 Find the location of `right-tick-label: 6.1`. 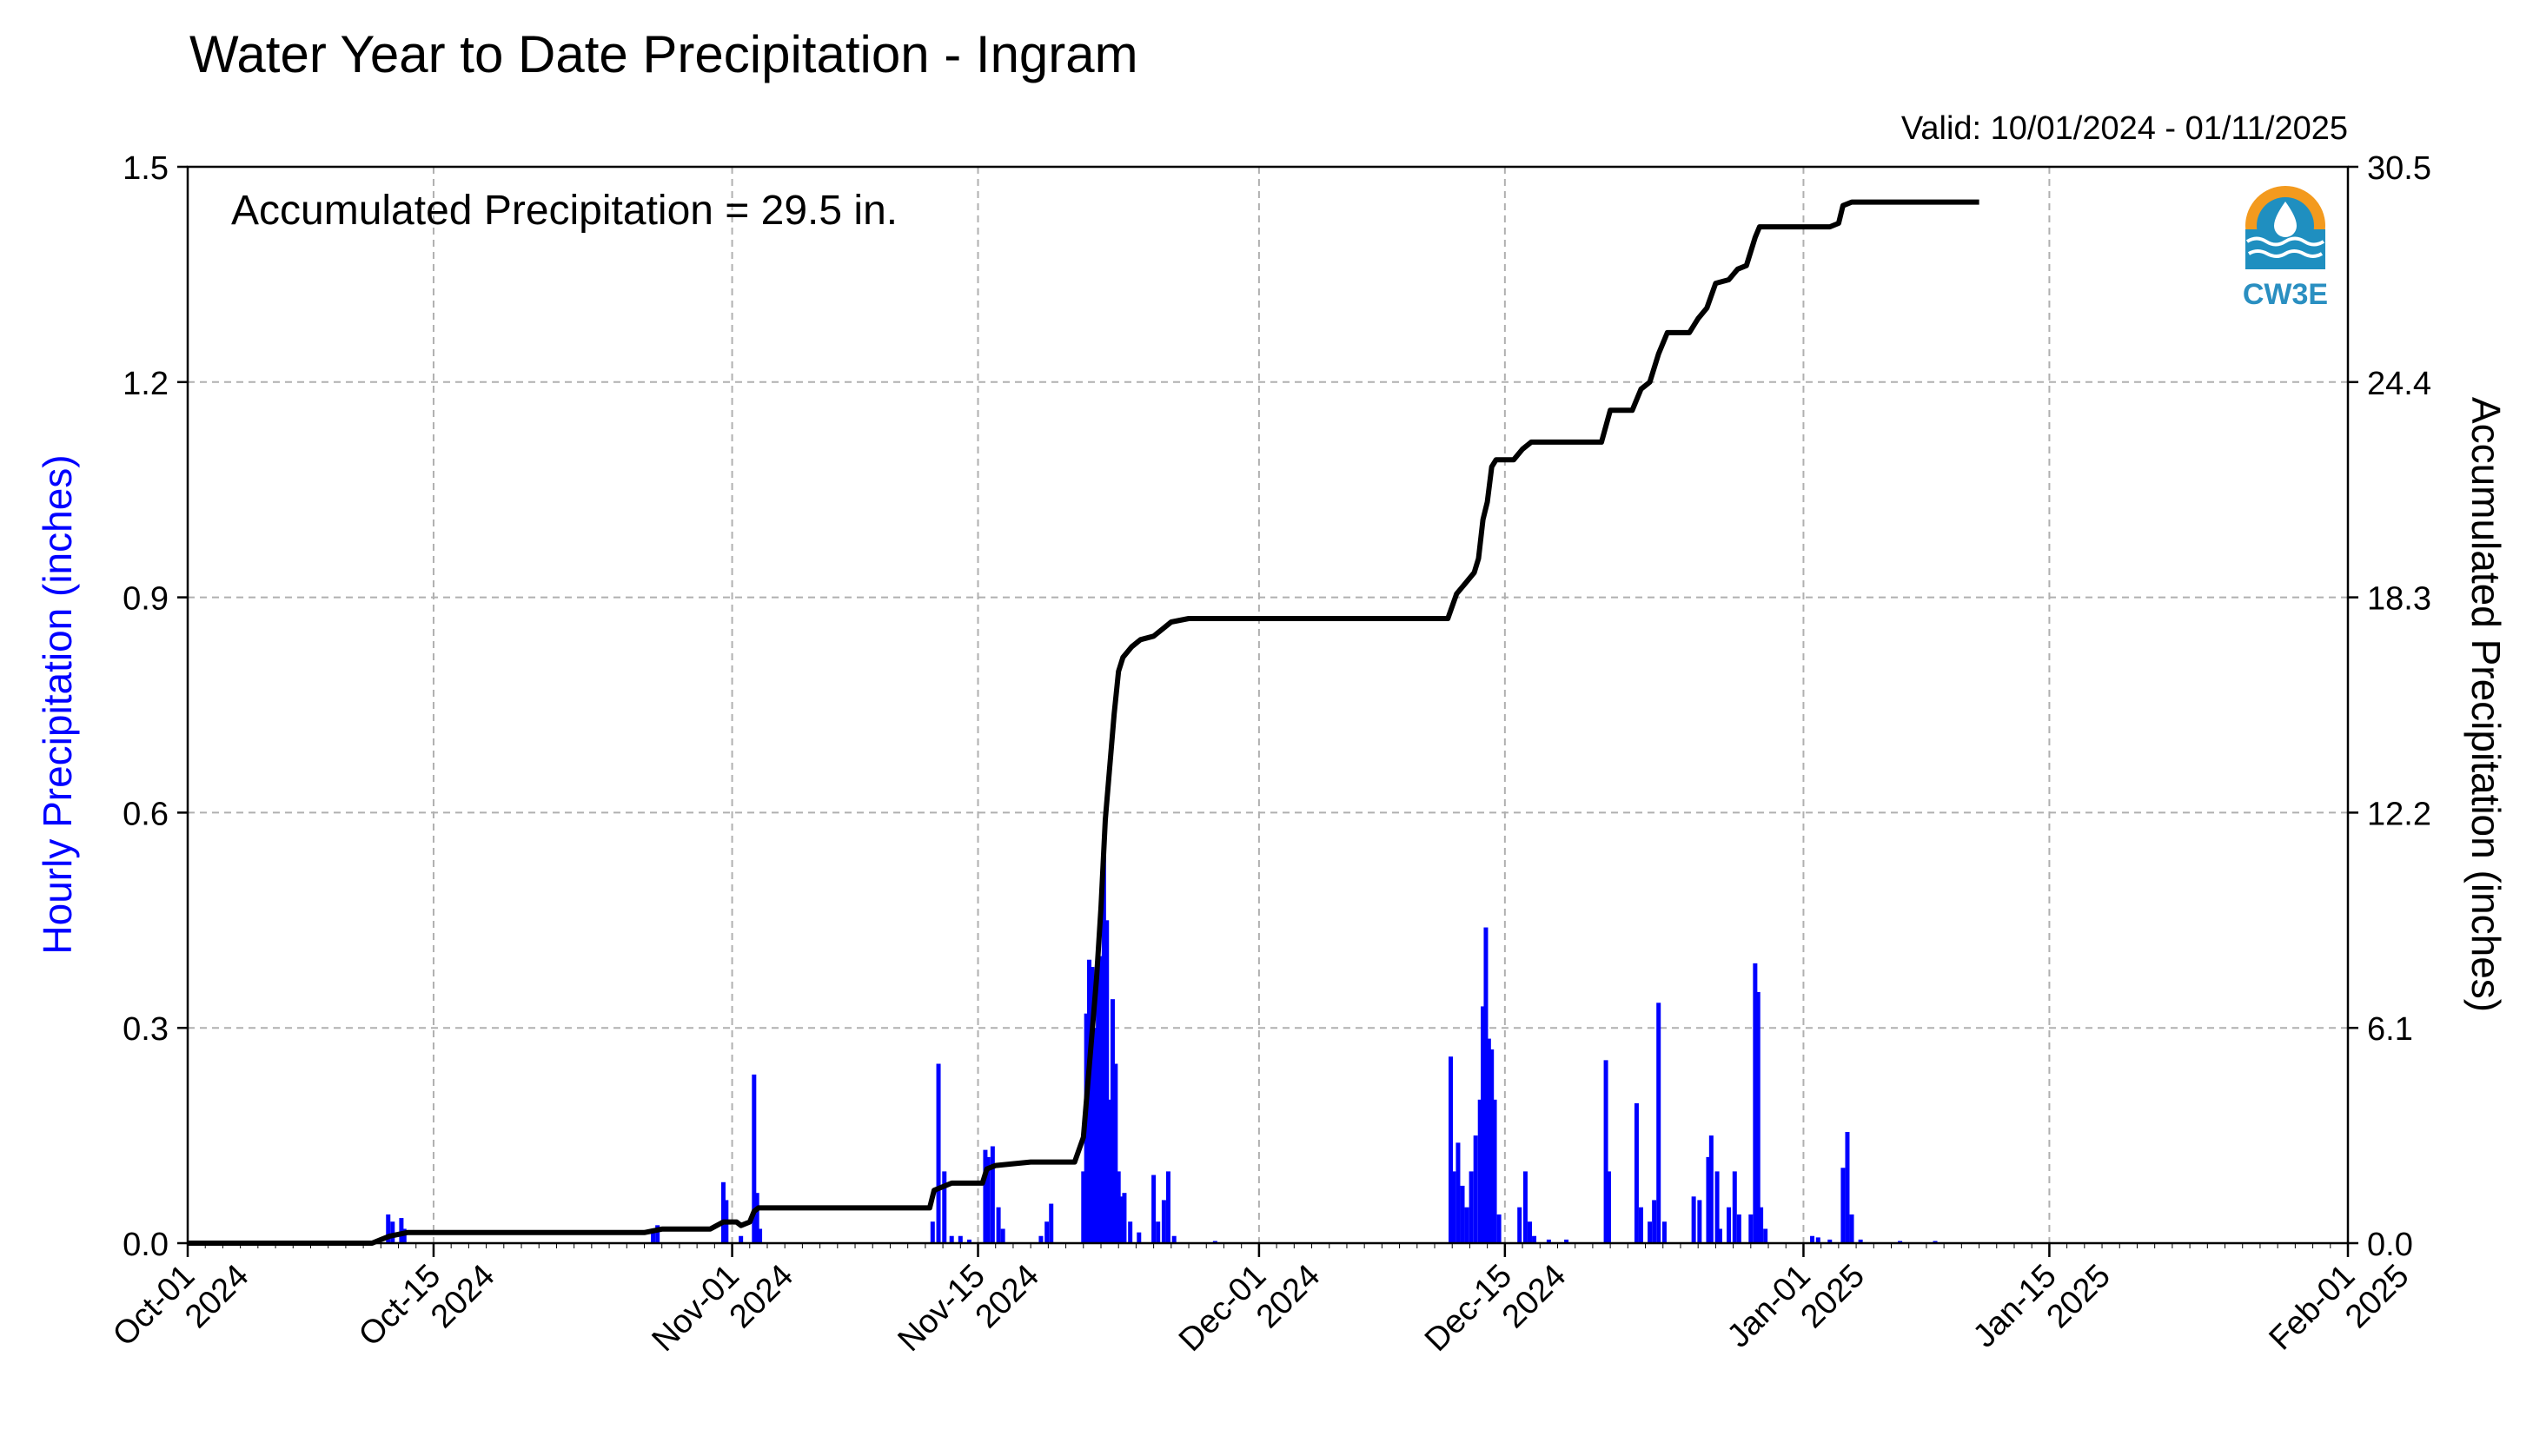

right-tick-label: 6.1 is located at coordinates (2390, 1029).